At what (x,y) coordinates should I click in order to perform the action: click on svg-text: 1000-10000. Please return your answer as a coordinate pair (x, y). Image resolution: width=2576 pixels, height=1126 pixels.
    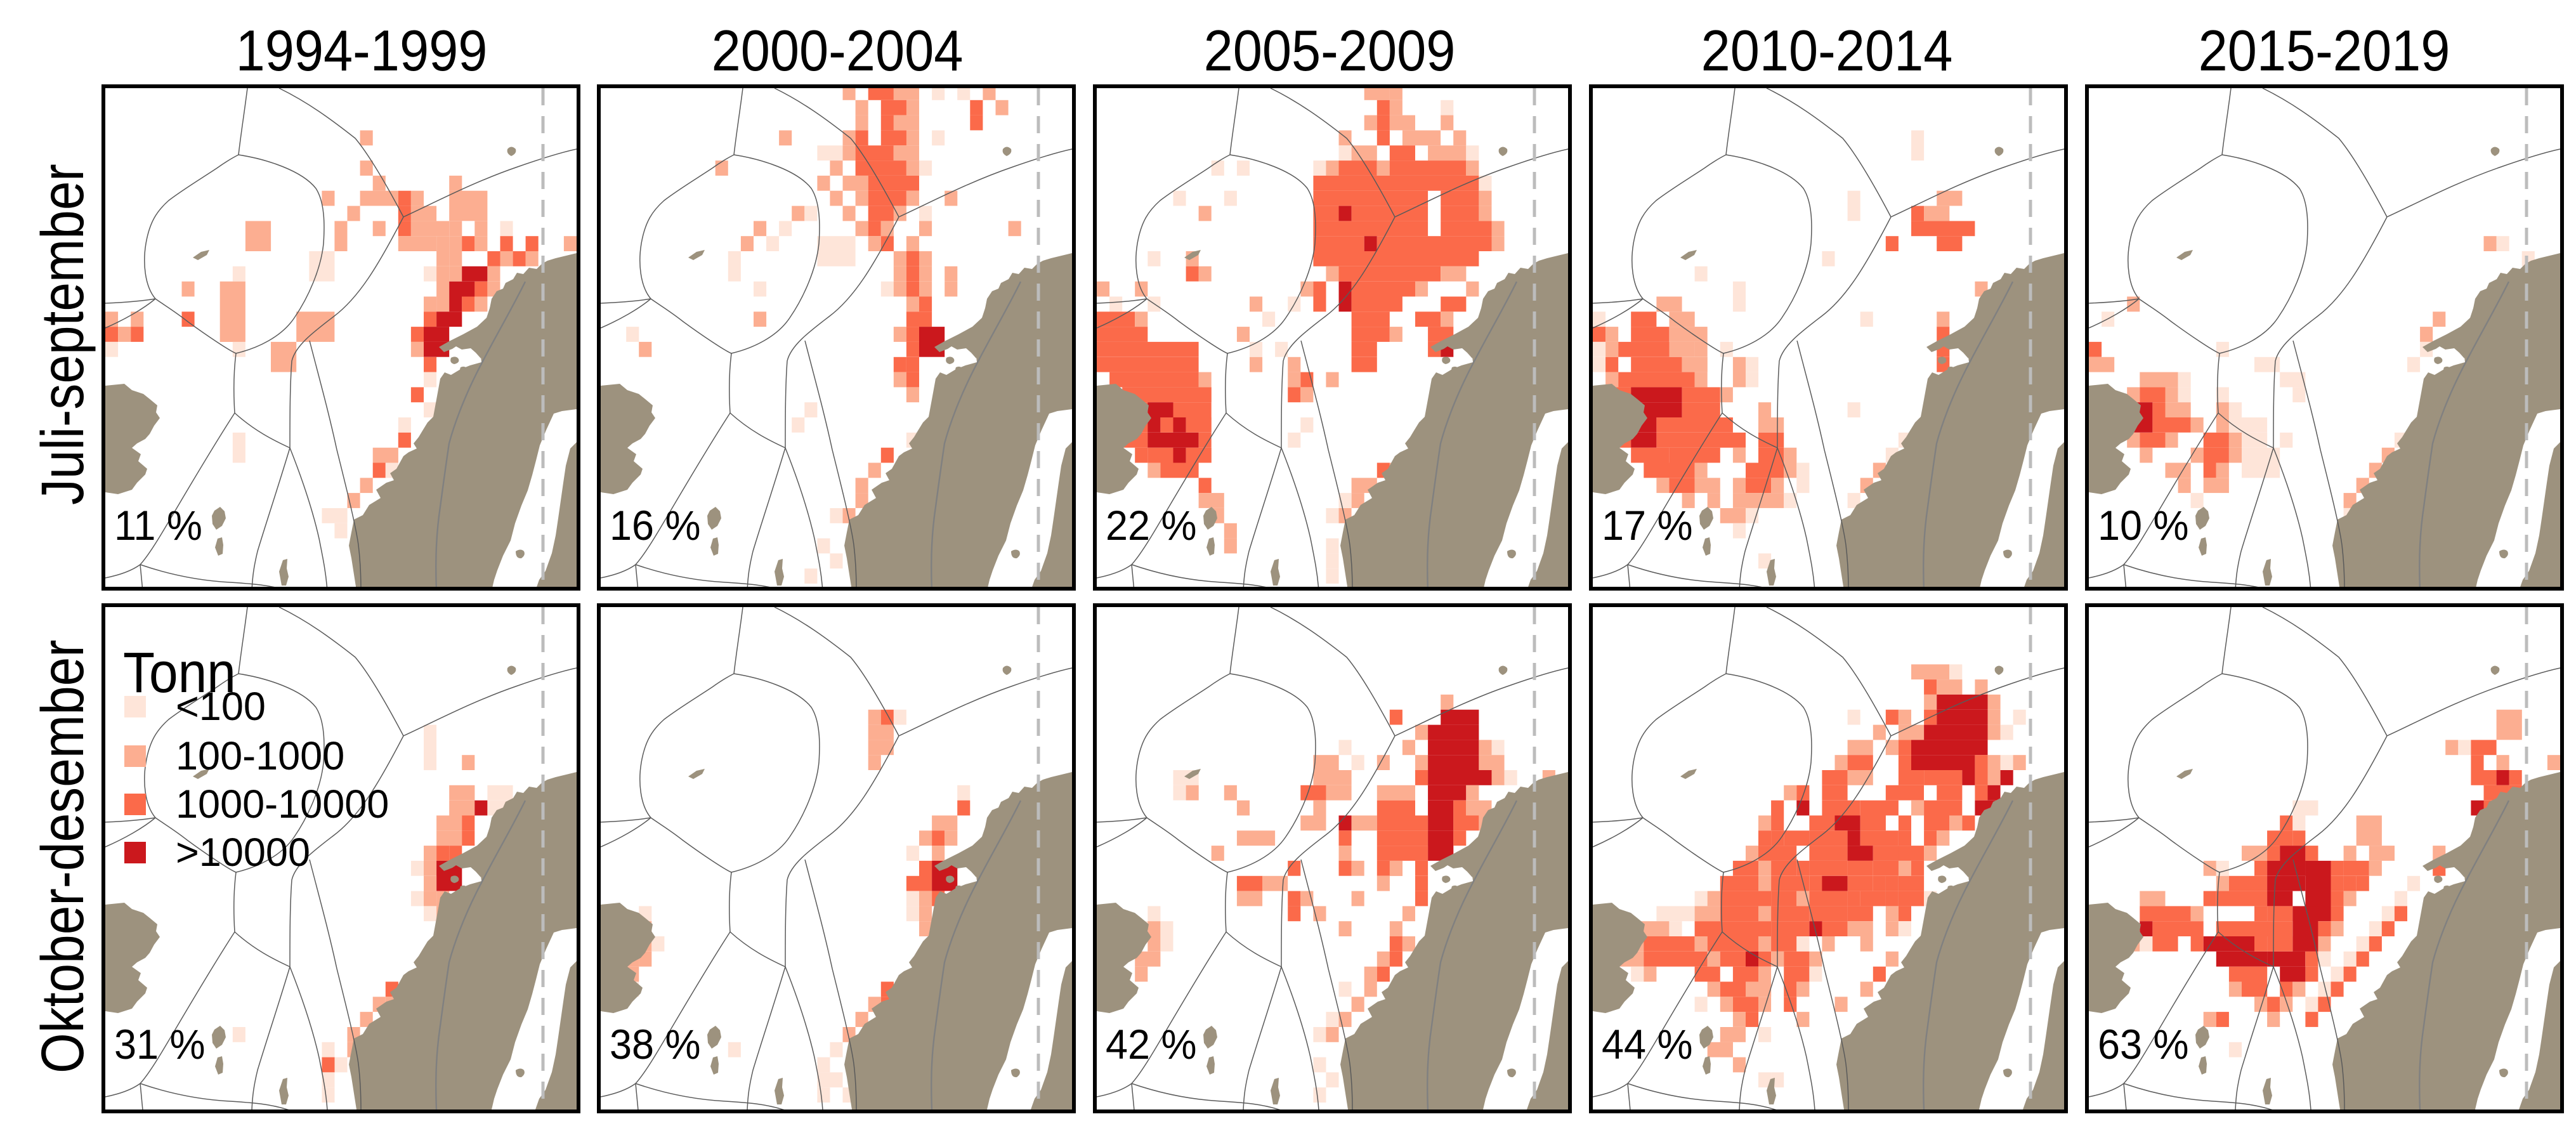
    Looking at the image, I should click on (282, 804).